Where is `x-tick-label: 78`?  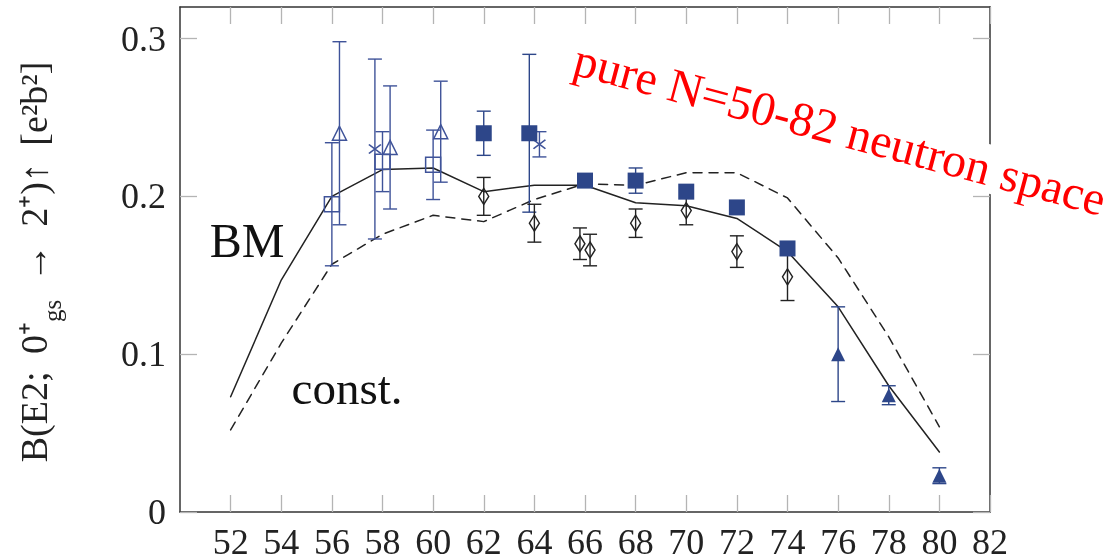 x-tick-label: 78 is located at coordinates (888, 541).